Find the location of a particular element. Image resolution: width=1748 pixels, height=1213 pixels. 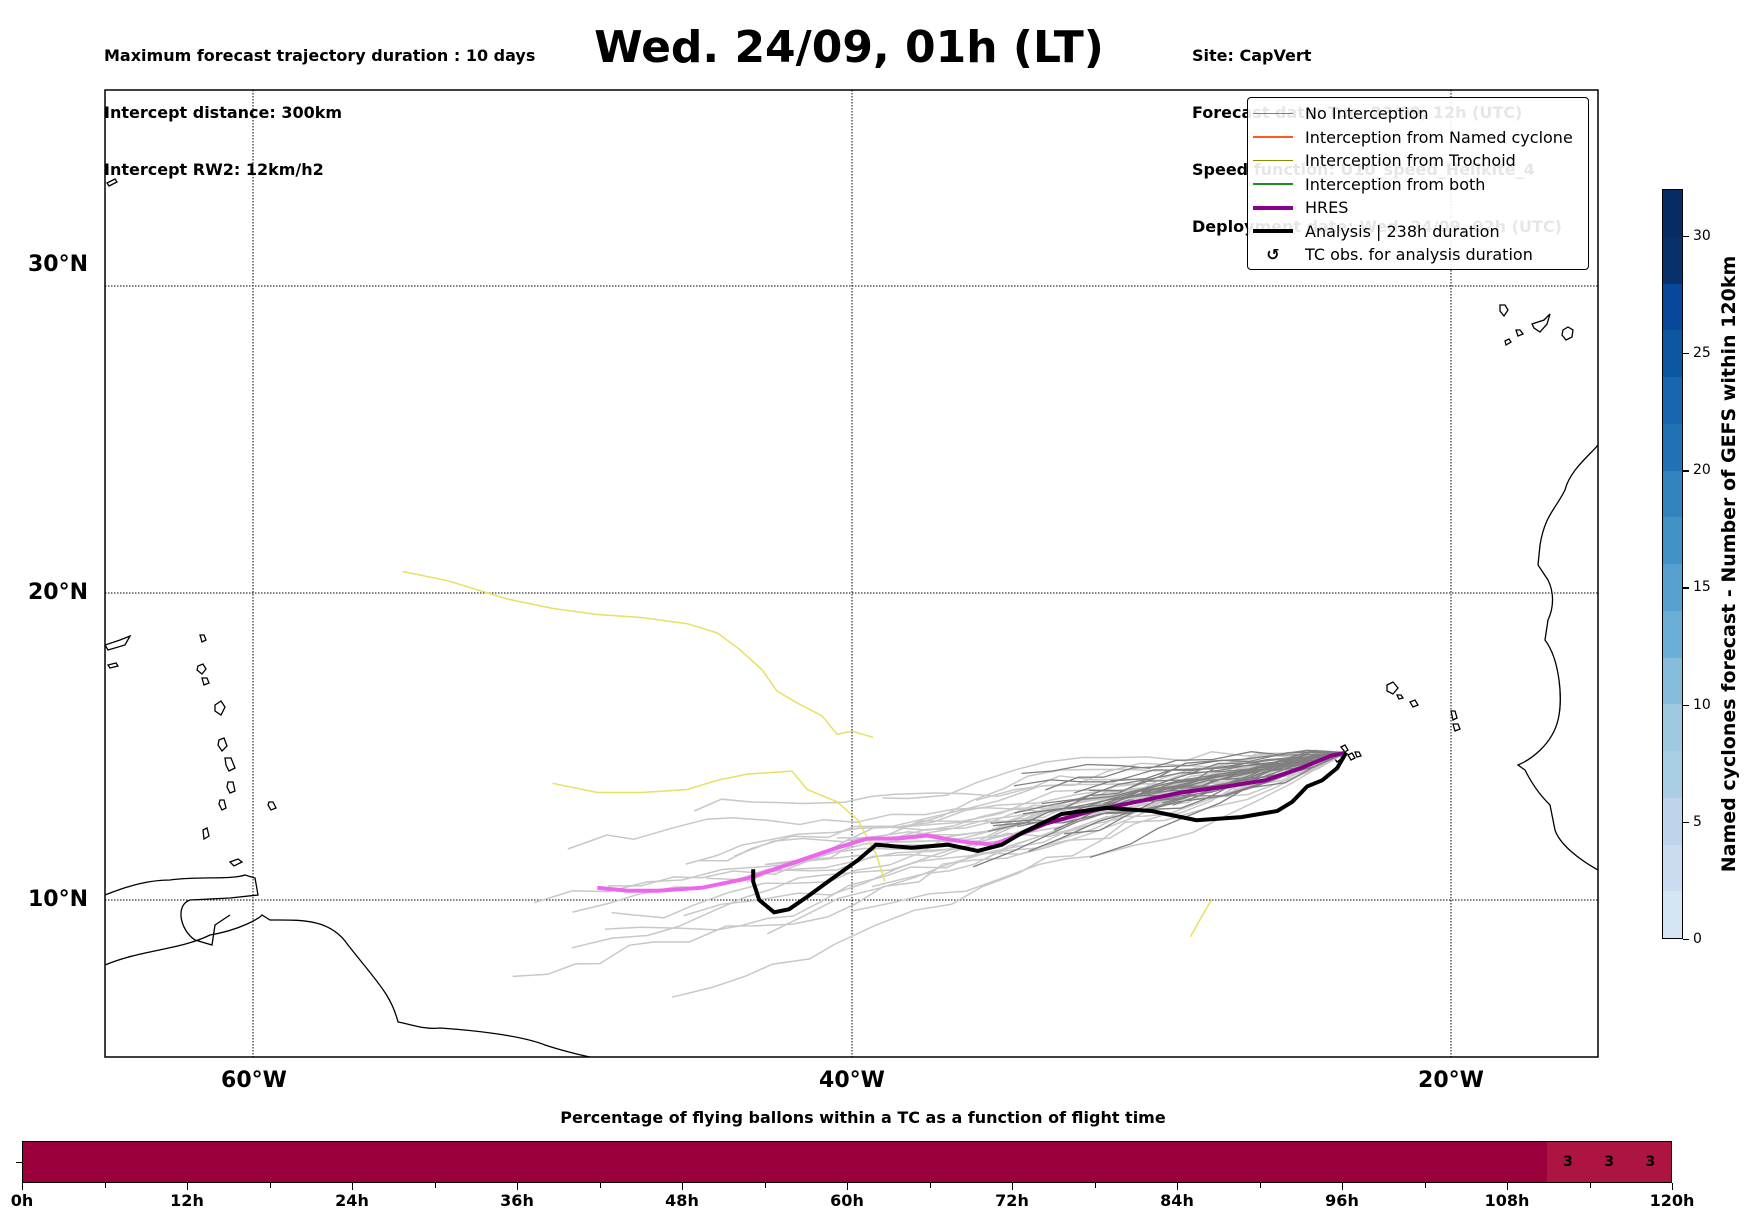

legend-label: No Interception is located at coordinates (1367, 113).